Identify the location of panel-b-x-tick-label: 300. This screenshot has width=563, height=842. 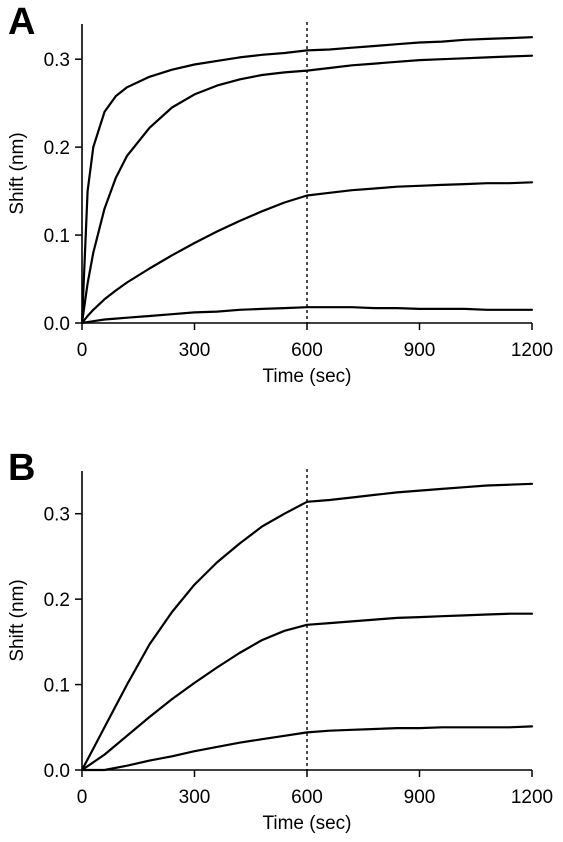
(195, 797).